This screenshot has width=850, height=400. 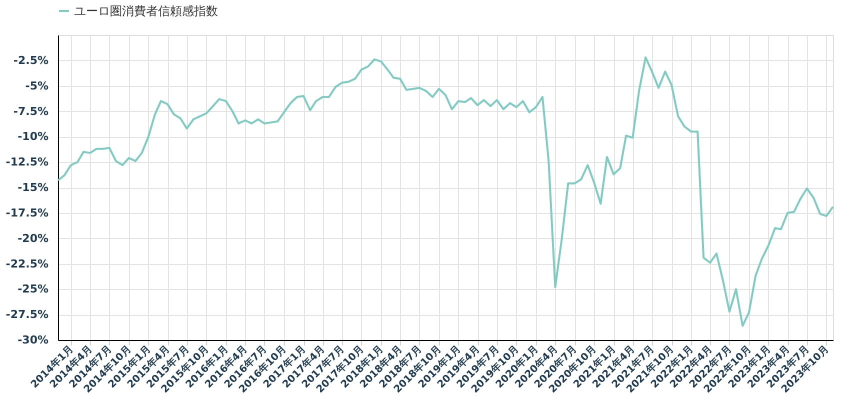 What do you see at coordinates (33, 289) in the screenshot?
I see `y-tick-label: -25%` at bounding box center [33, 289].